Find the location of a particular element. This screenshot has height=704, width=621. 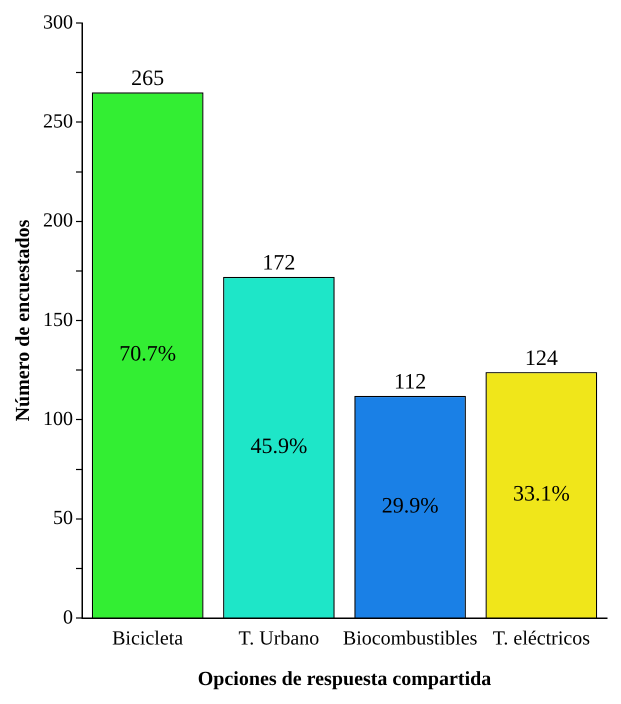

x-tick-label: Biocombustibles is located at coordinates (410, 638).